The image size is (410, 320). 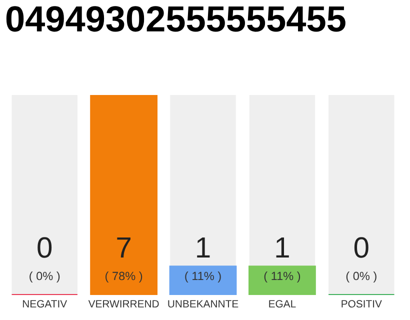 I want to click on annotation: ( 78% ), so click(x=124, y=276).